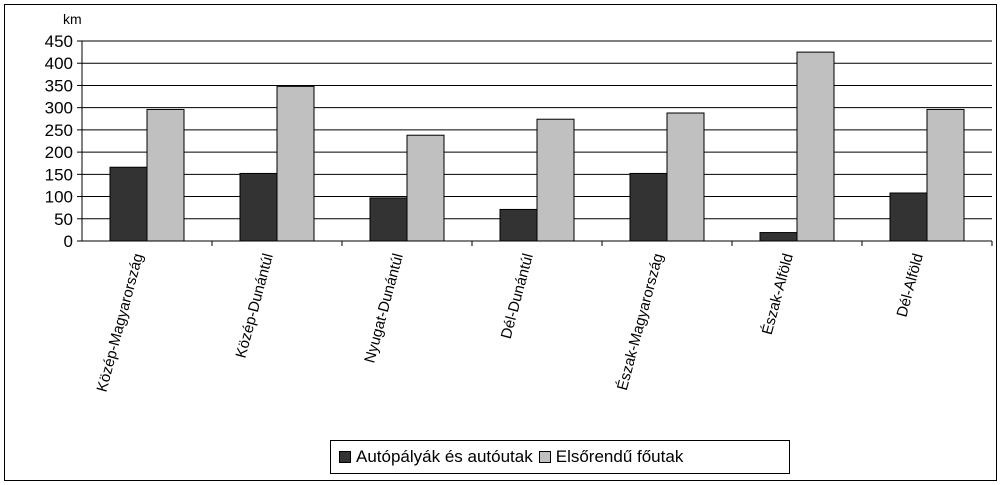  Describe the element at coordinates (72, 19) in the screenshot. I see `y-axis-unit-label: km` at that location.